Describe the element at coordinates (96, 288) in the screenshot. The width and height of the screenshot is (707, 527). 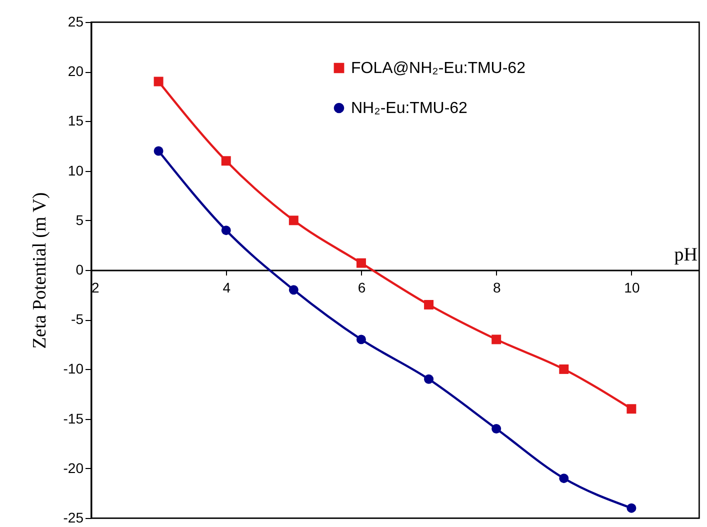
I see `x-tick-label: 2` at that location.